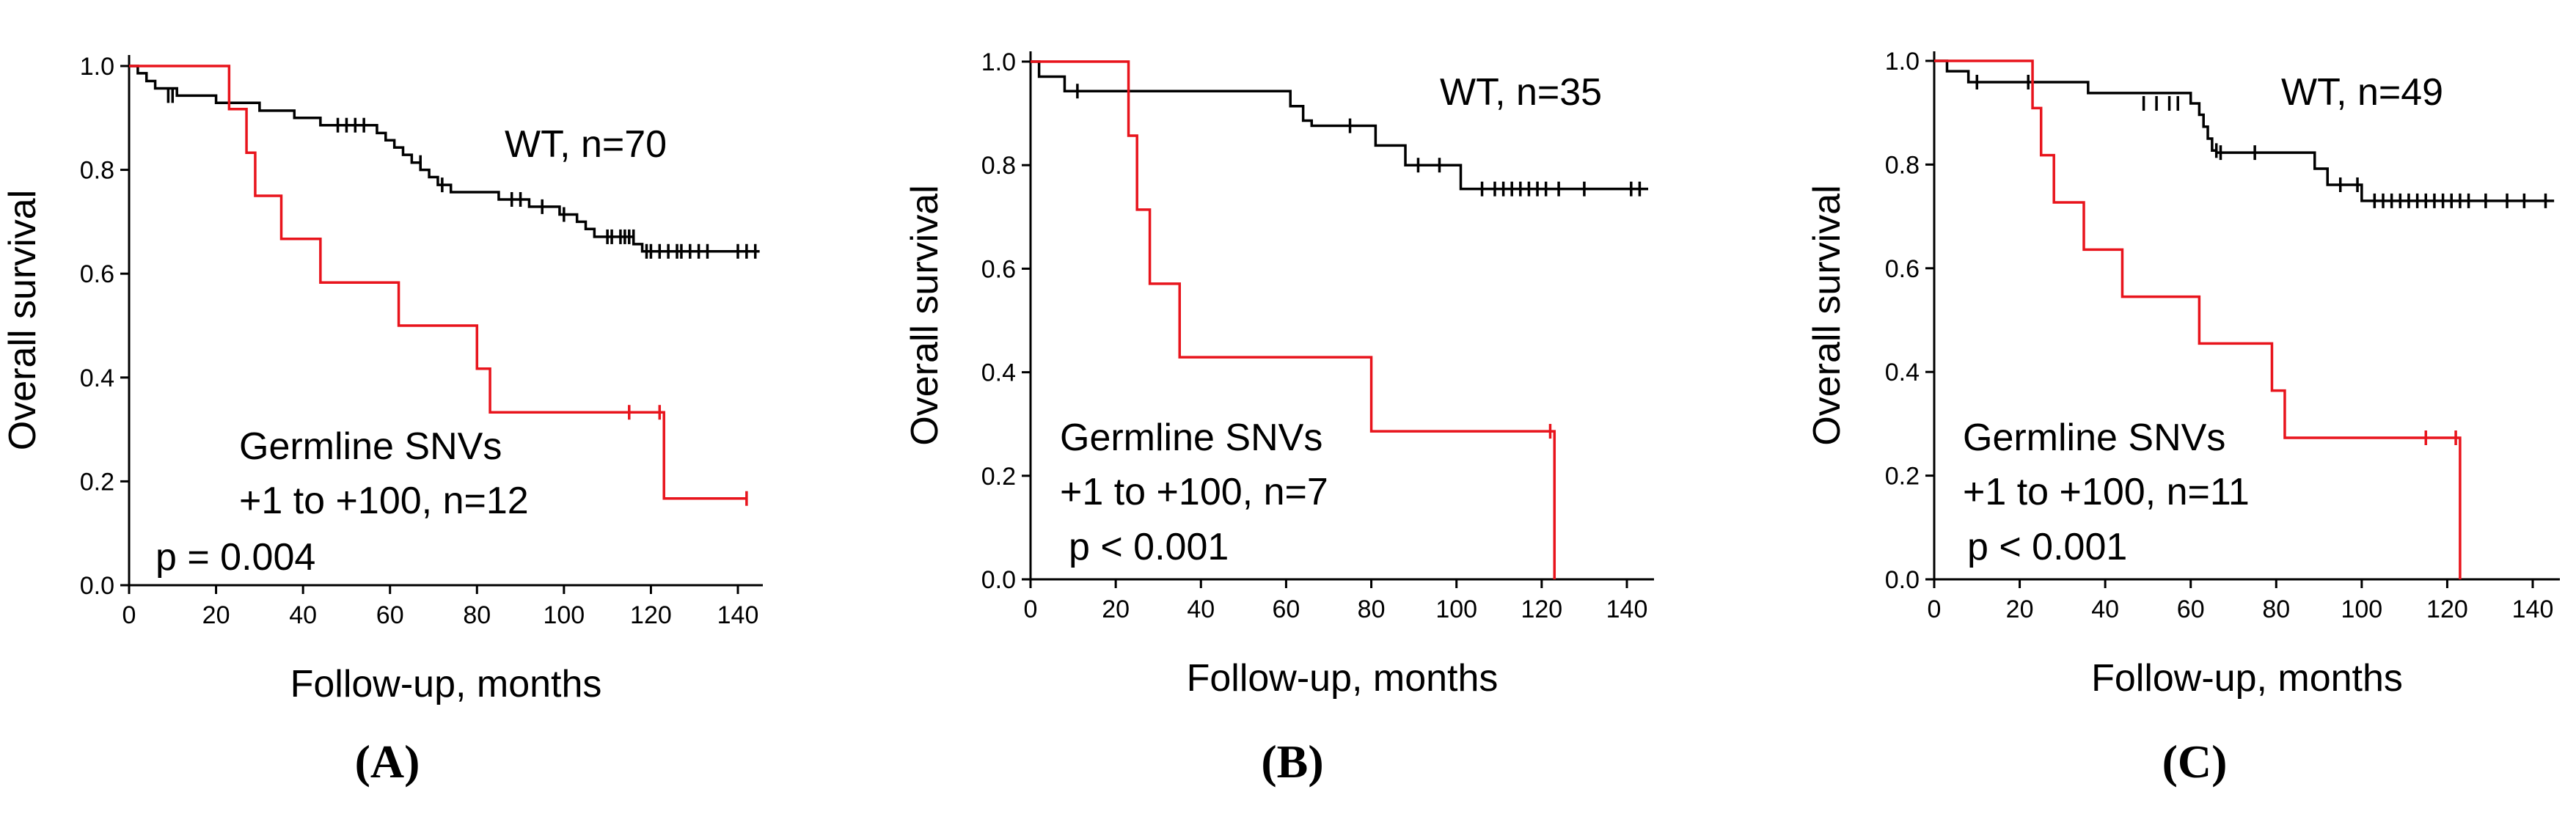 This screenshot has width=2576, height=825. Describe the element at coordinates (384, 501) in the screenshot. I see `snv-annotation-line2: +1 to +100, n=12` at that location.